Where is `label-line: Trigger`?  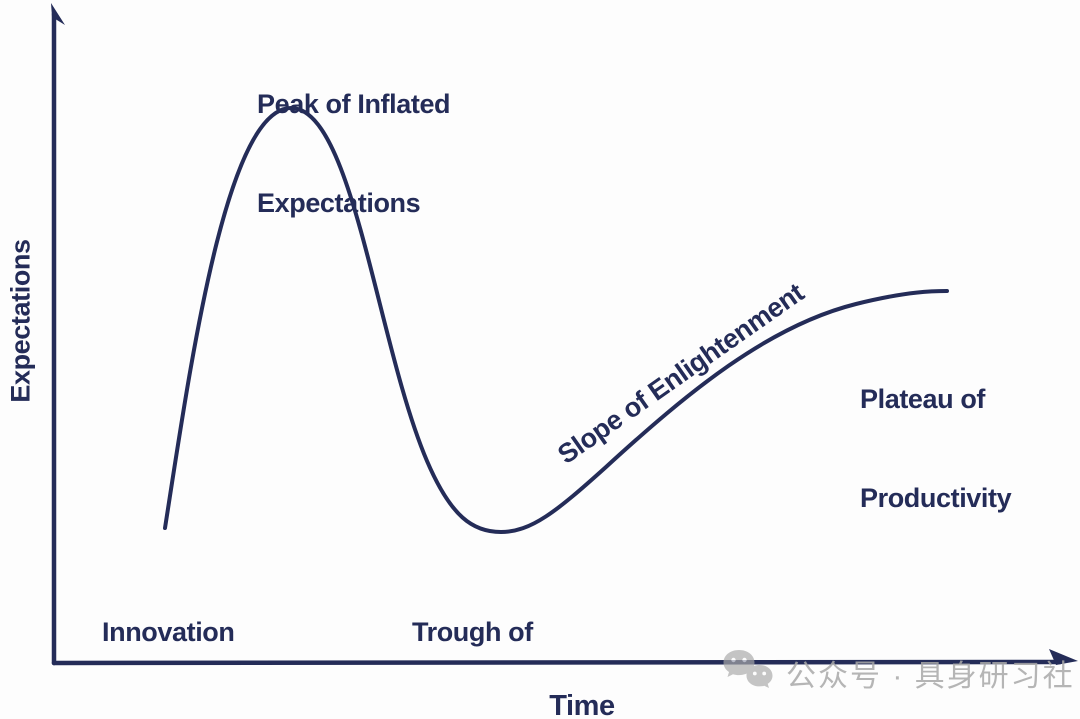
label-line: Trigger is located at coordinates (168, 717).